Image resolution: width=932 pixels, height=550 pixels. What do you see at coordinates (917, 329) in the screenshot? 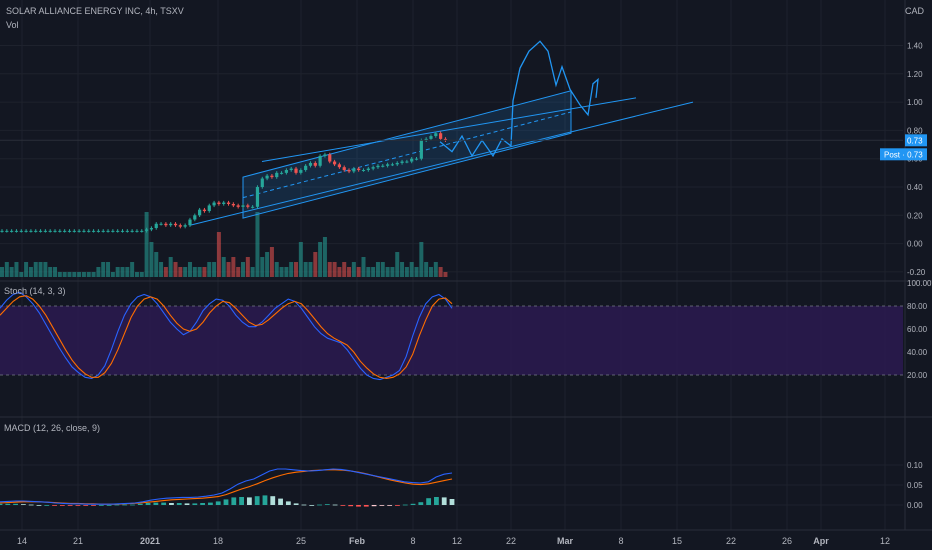
I see `stoch-tick-label: 60.00` at bounding box center [917, 329].